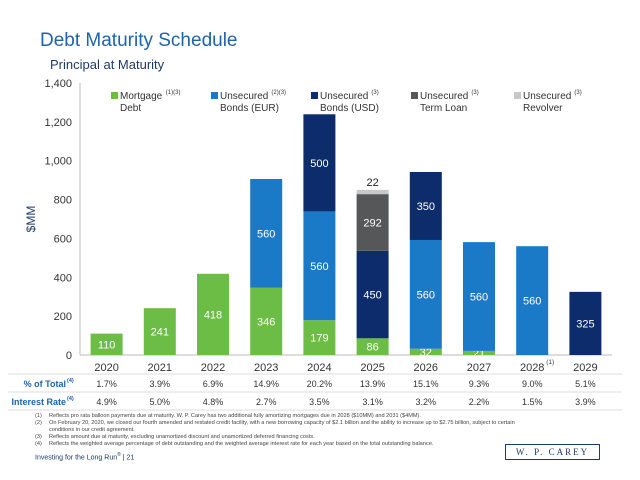  I want to click on table-cell: 2.7%, so click(266, 402).